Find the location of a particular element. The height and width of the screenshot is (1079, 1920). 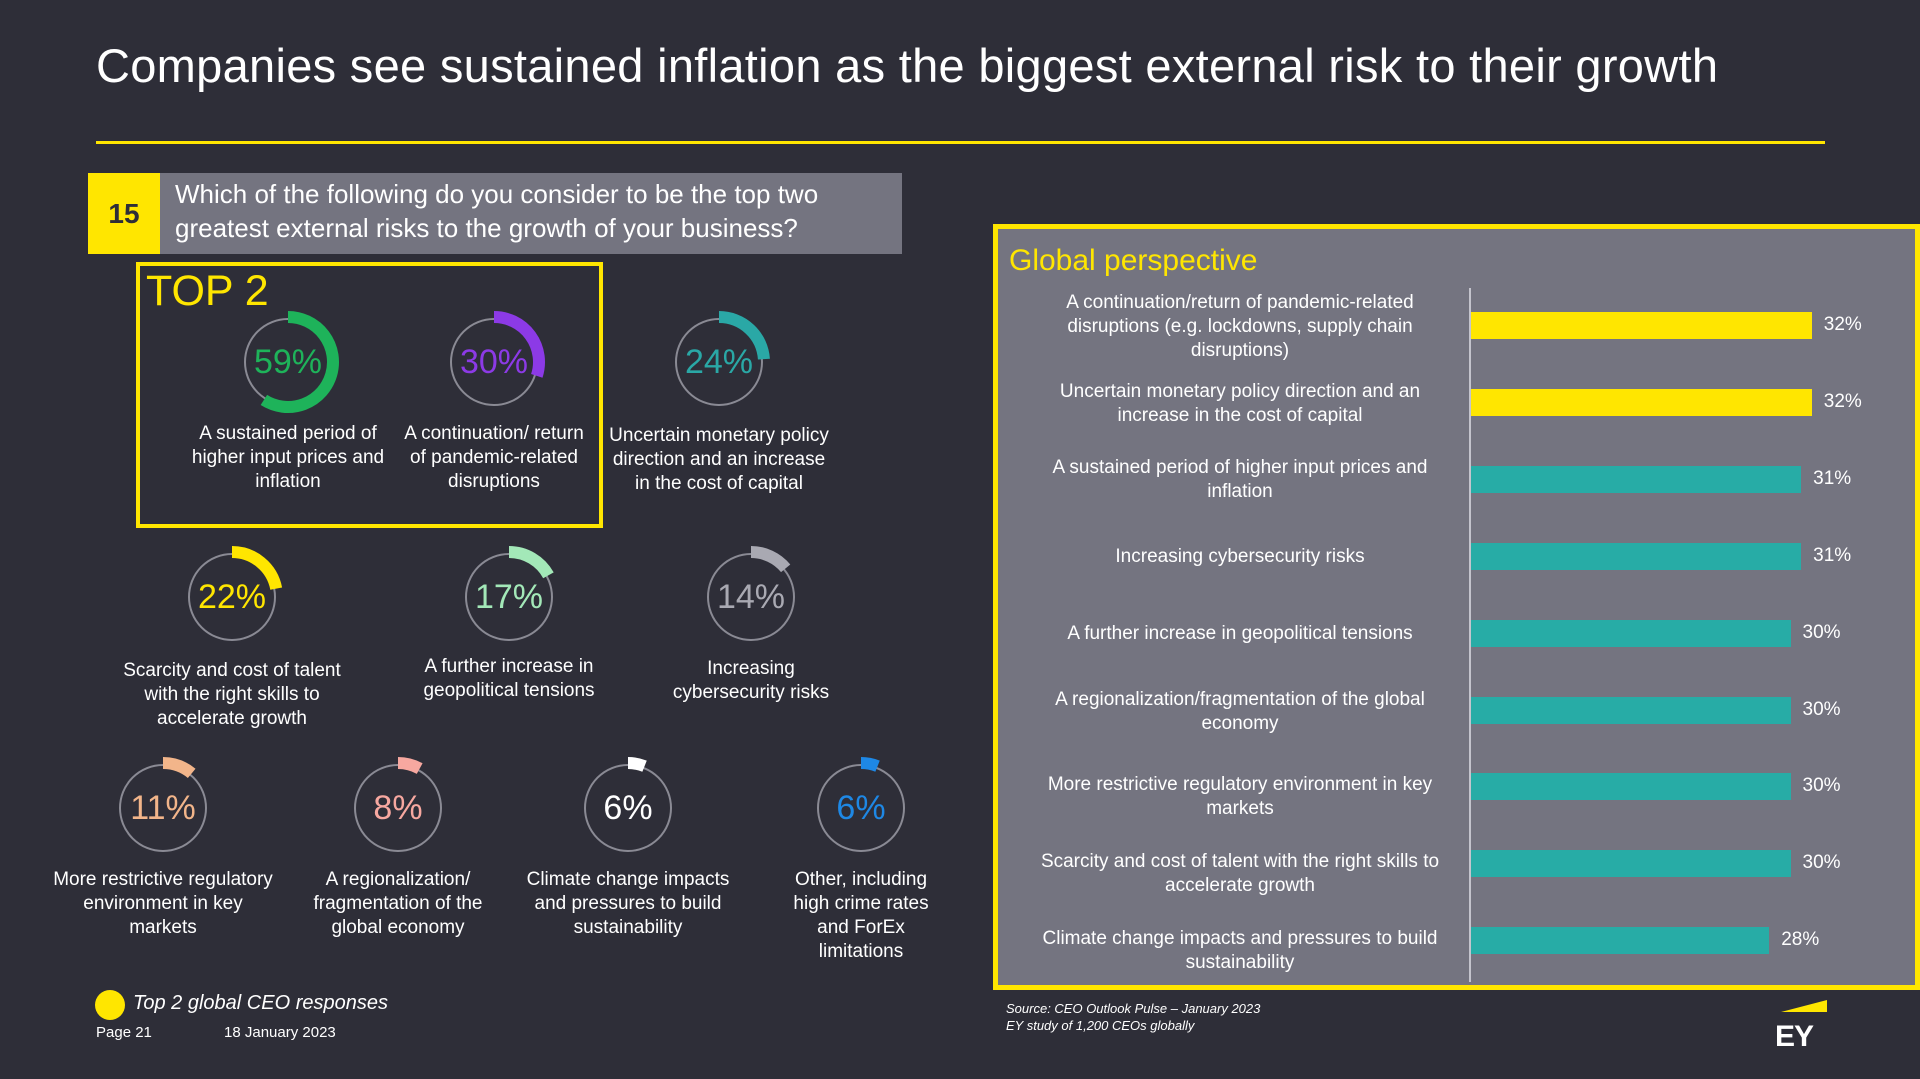

donut-9: 6% is located at coordinates (628, 808).